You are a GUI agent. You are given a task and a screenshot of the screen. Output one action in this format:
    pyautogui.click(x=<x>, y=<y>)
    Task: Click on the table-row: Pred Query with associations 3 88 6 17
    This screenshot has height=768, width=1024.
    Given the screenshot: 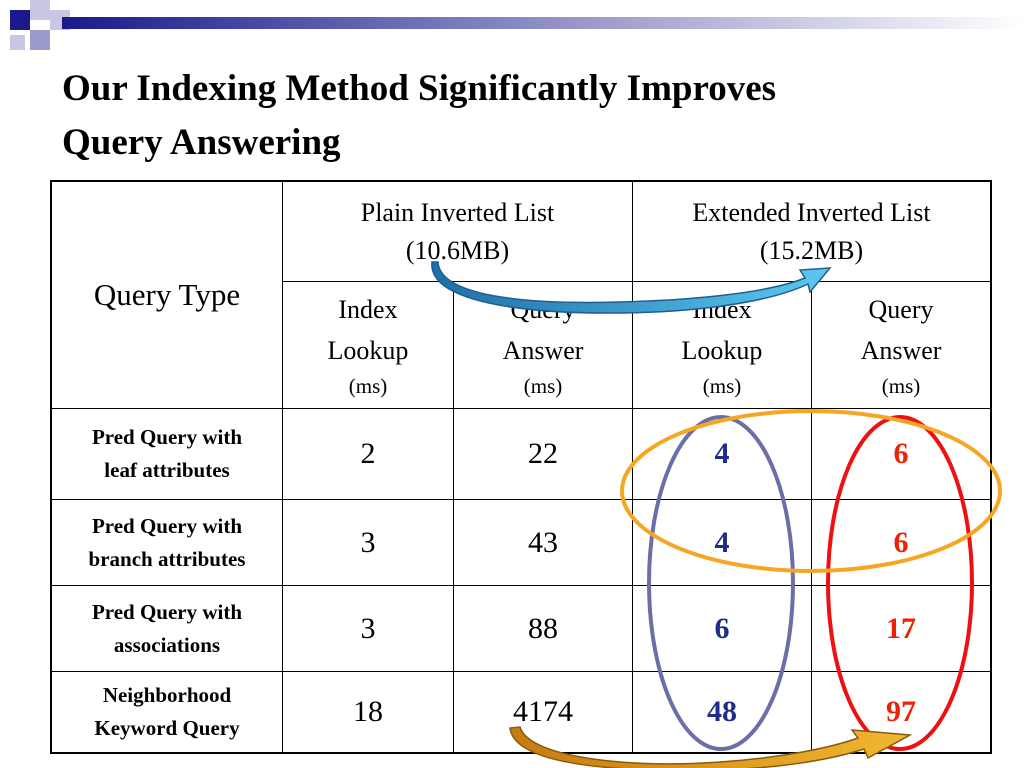 What is the action you would take?
    pyautogui.click(x=521, y=628)
    